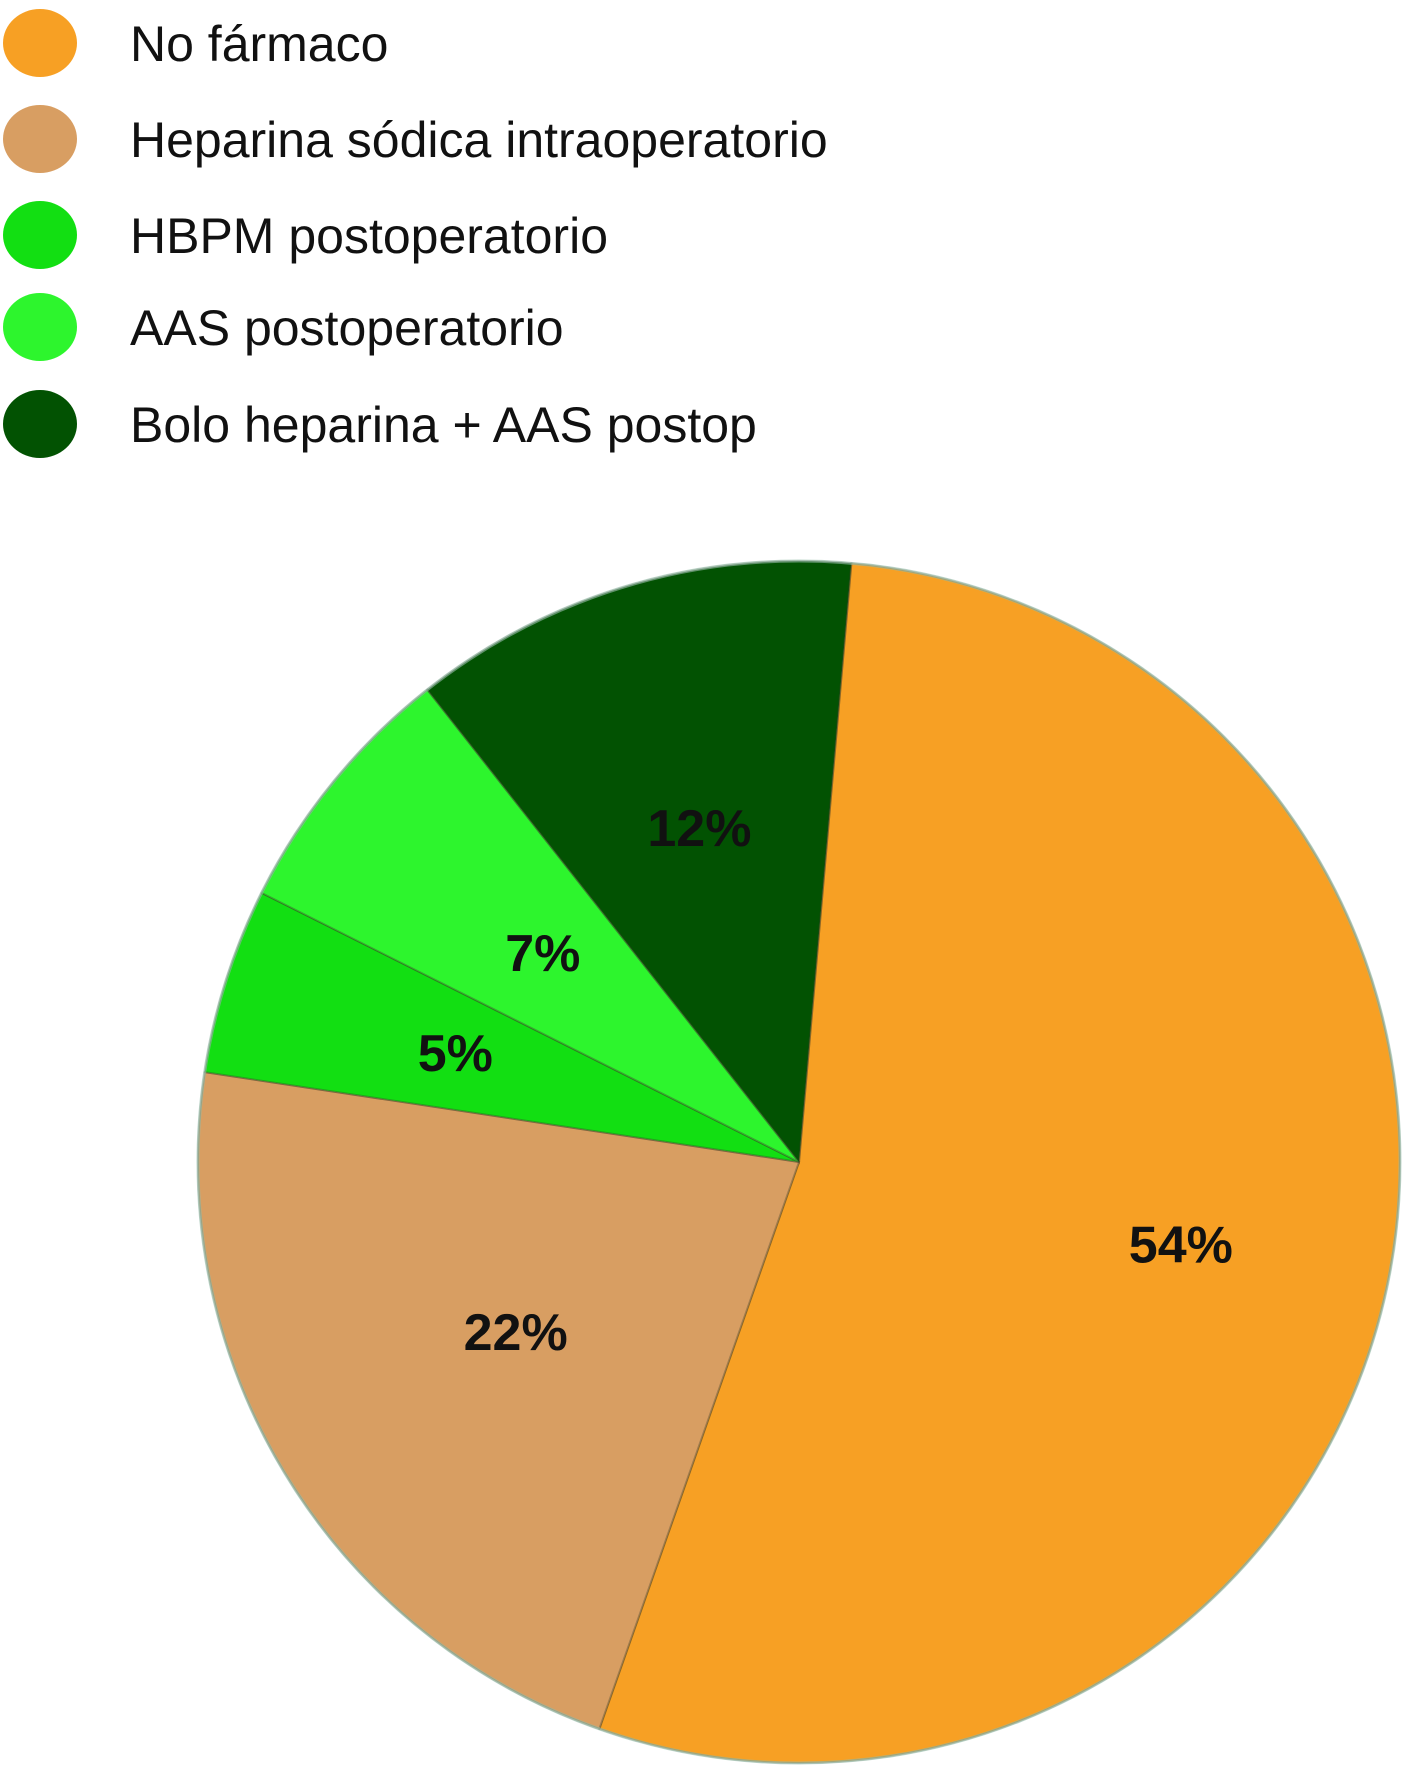 The height and width of the screenshot is (1771, 1417). What do you see at coordinates (259, 44) in the screenshot?
I see `legend-label: No fármaco` at bounding box center [259, 44].